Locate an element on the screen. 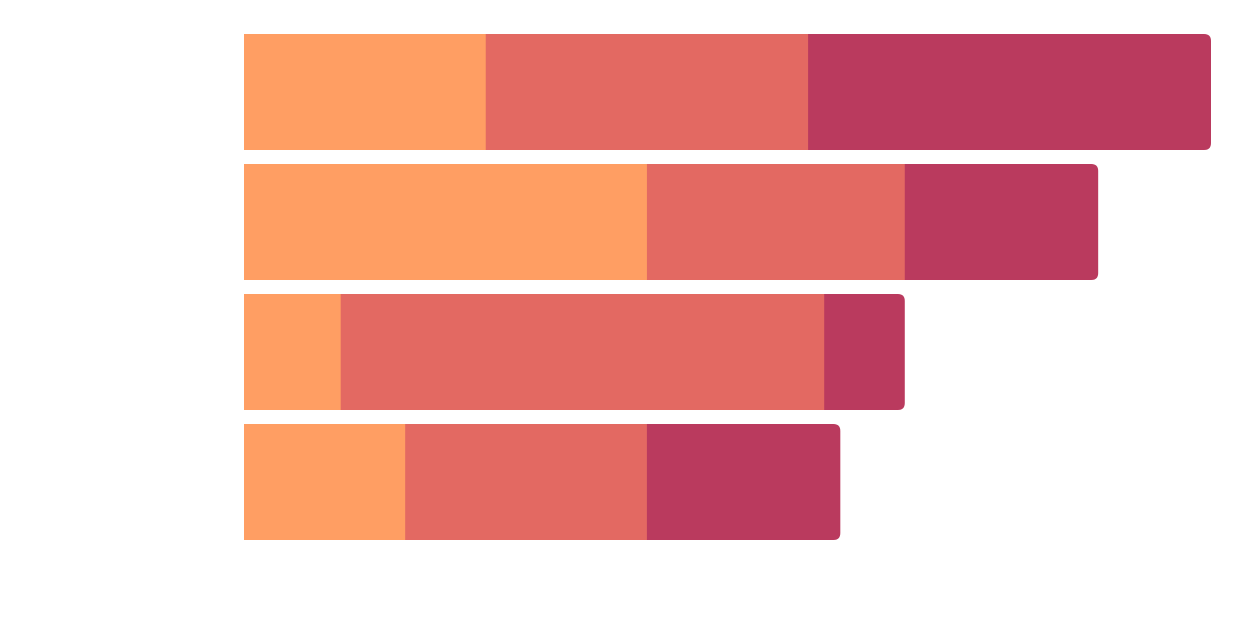 The height and width of the screenshot is (625, 1250). bar-segment-row4-series2 is located at coordinates (526, 482).